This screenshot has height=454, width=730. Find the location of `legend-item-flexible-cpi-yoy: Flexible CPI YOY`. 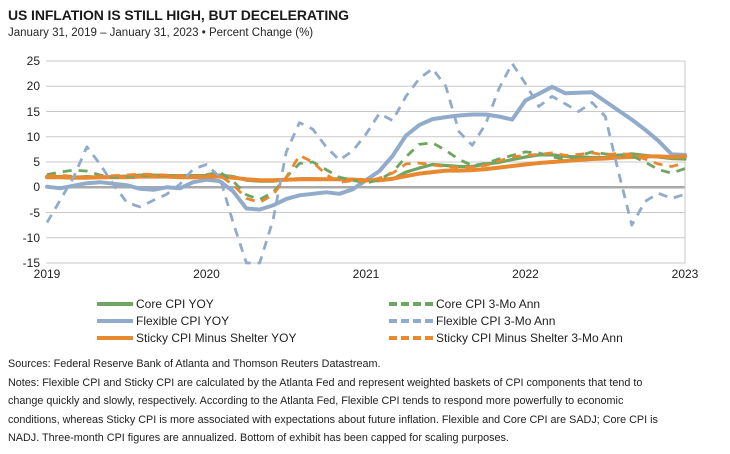

legend-item-flexible-cpi-yoy: Flexible CPI YOY is located at coordinates (197, 320).